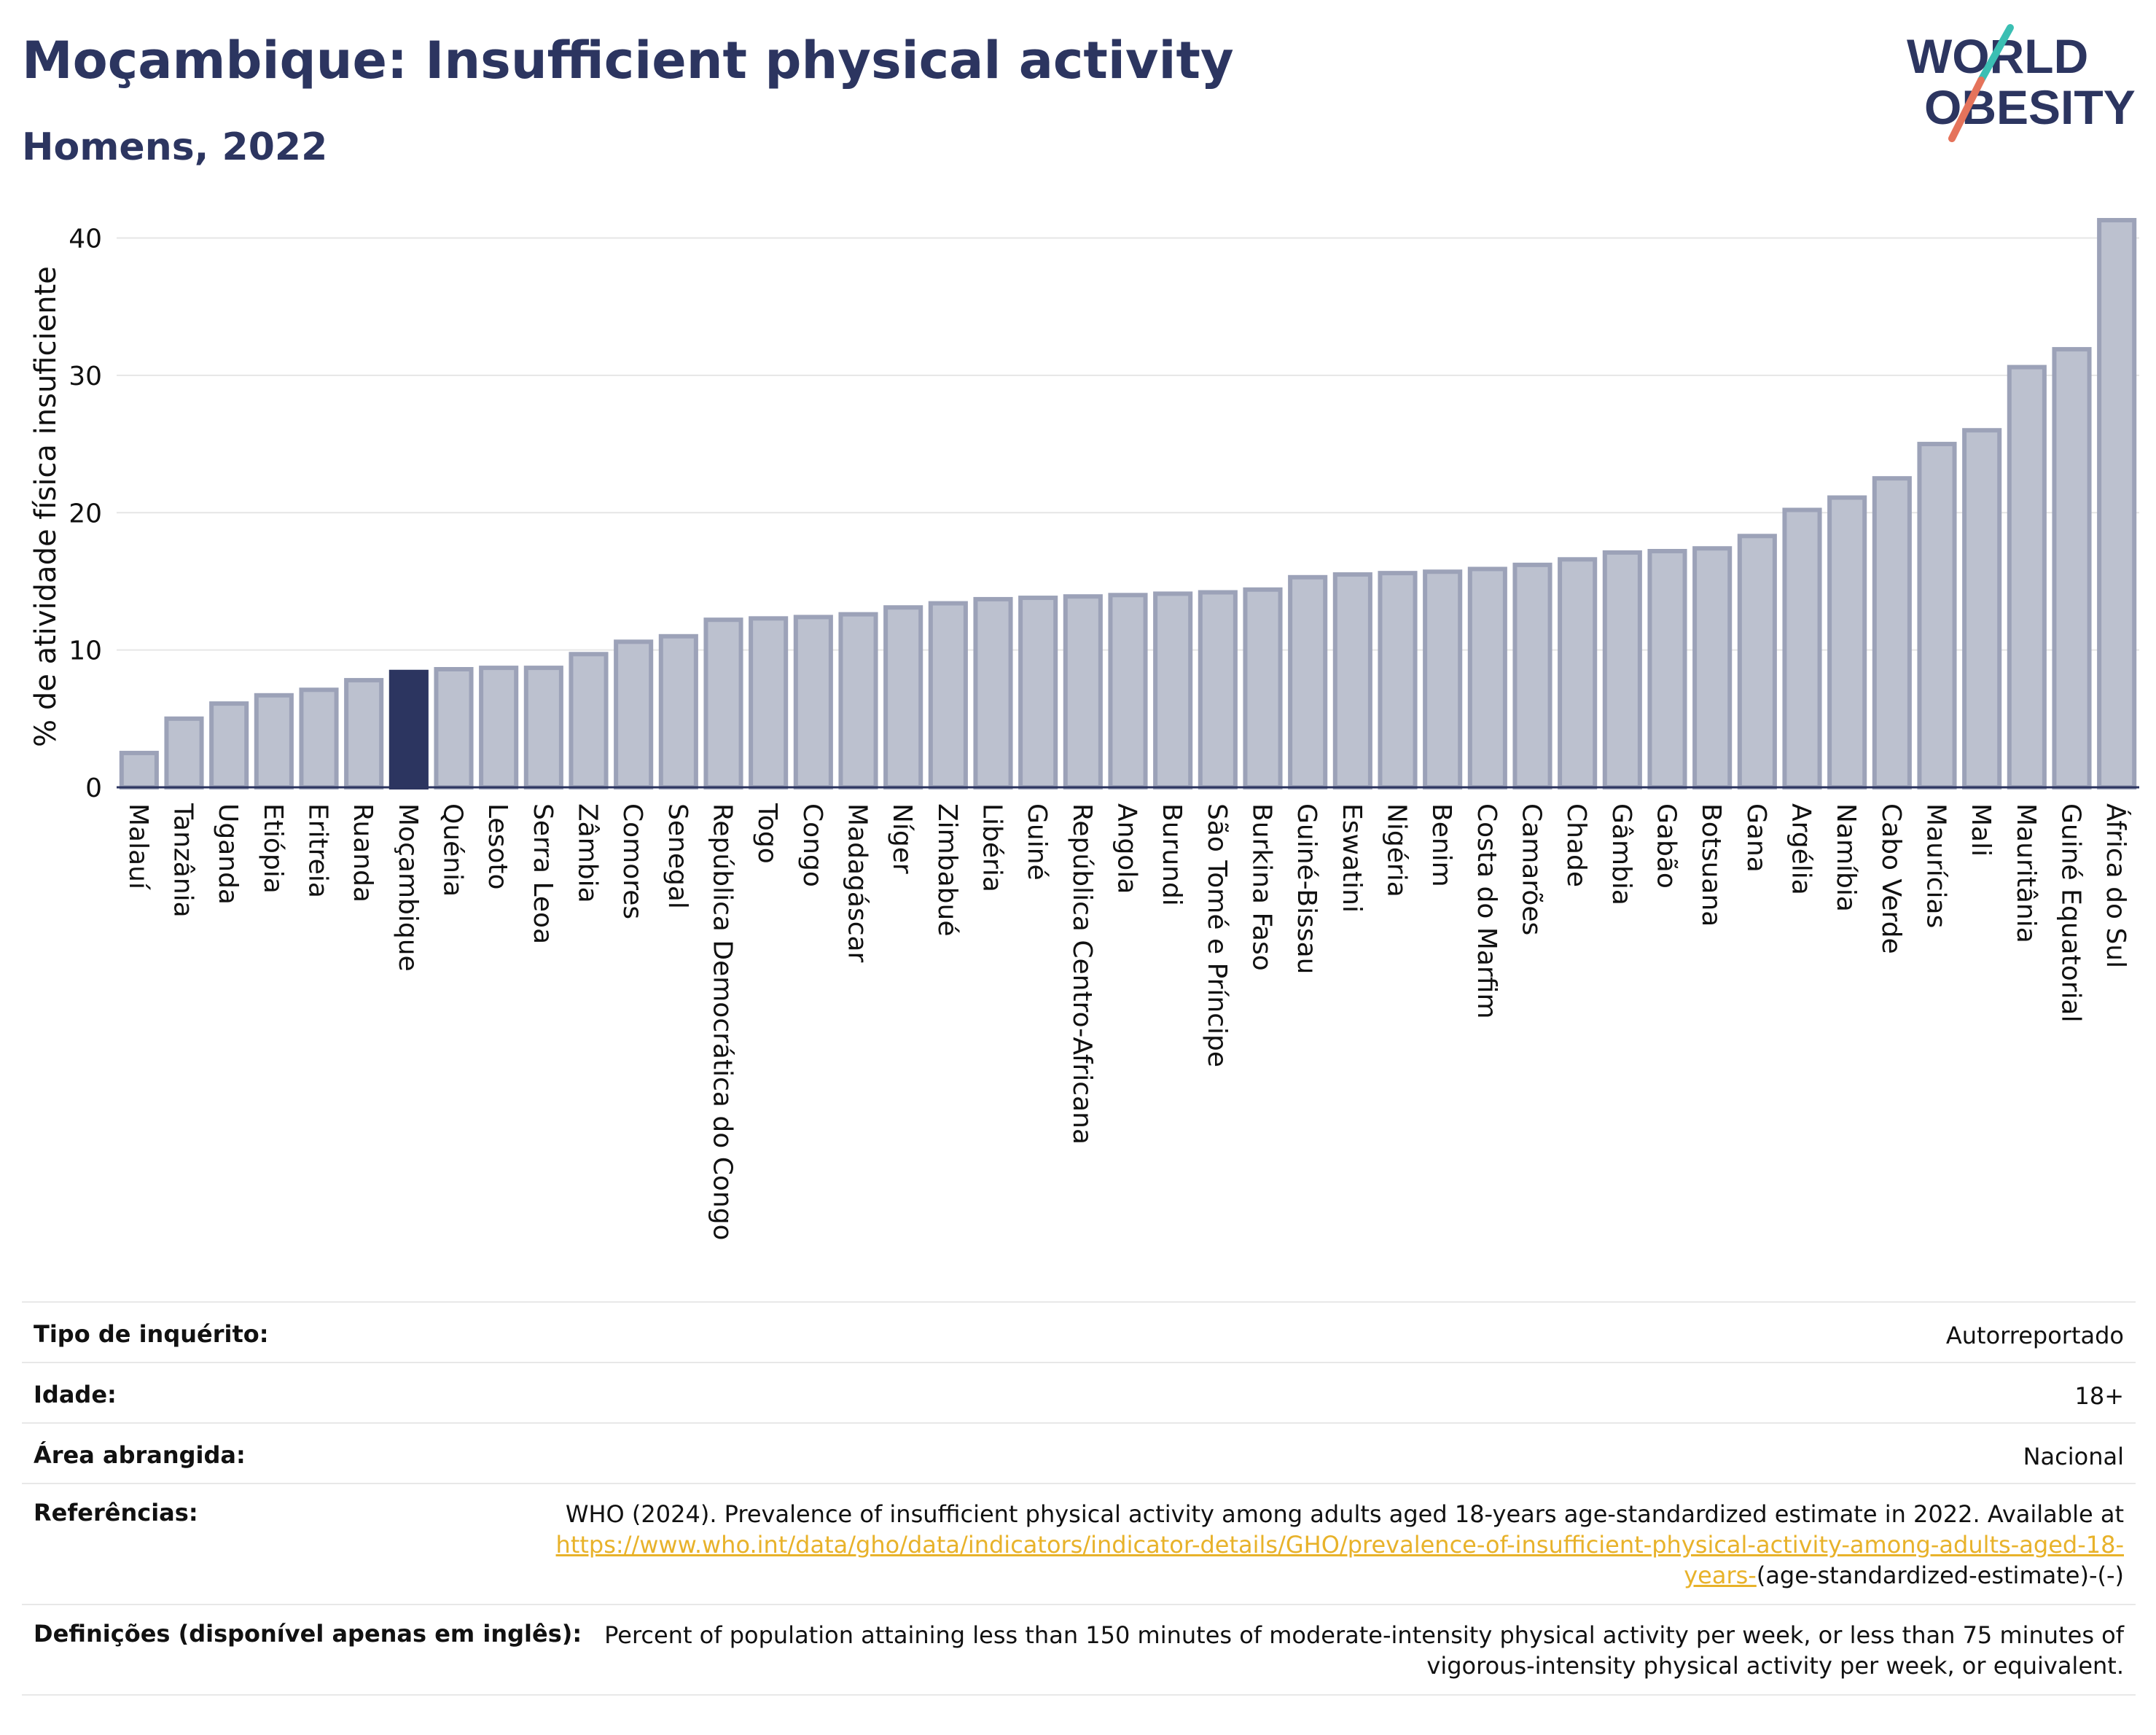  Describe the element at coordinates (1621, 854) in the screenshot. I see `x-tick-label: Gâmbia` at that location.